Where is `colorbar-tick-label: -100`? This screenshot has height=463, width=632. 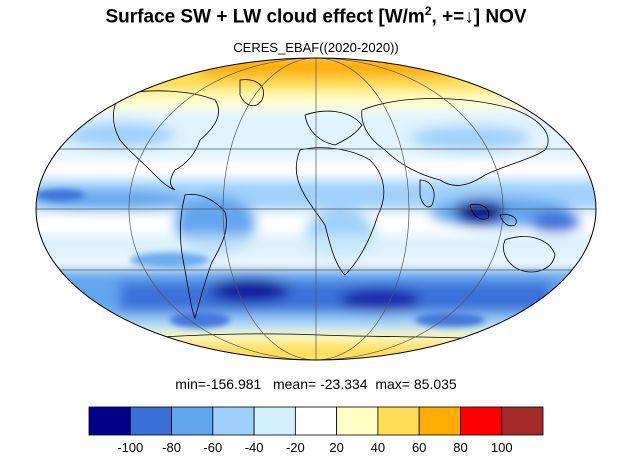 colorbar-tick-label: -100 is located at coordinates (130, 447).